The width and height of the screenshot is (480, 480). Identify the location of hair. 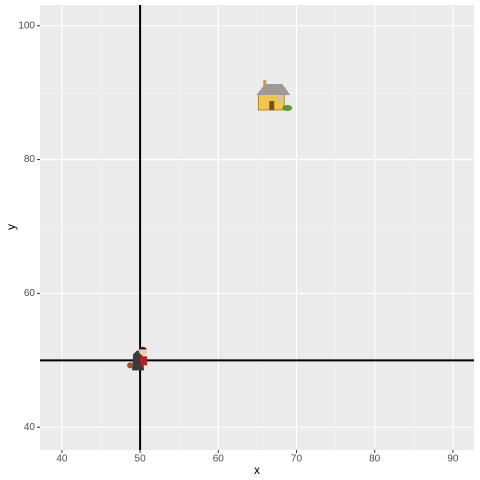
(143, 348).